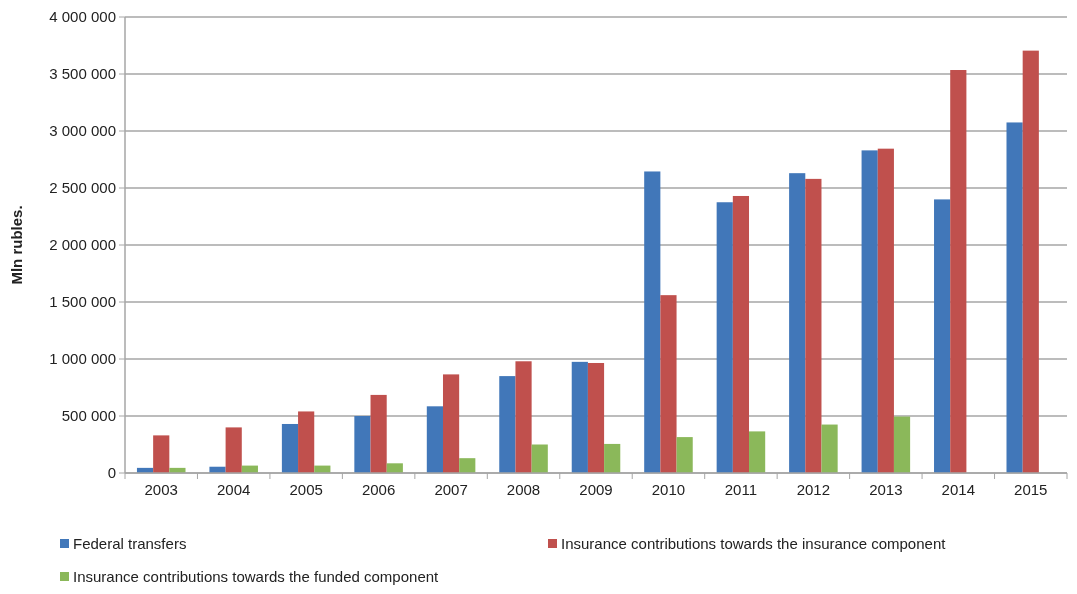 The height and width of the screenshot is (594, 1077). Describe the element at coordinates (88, 416) in the screenshot. I see `y-tick-label: 500 000` at that location.